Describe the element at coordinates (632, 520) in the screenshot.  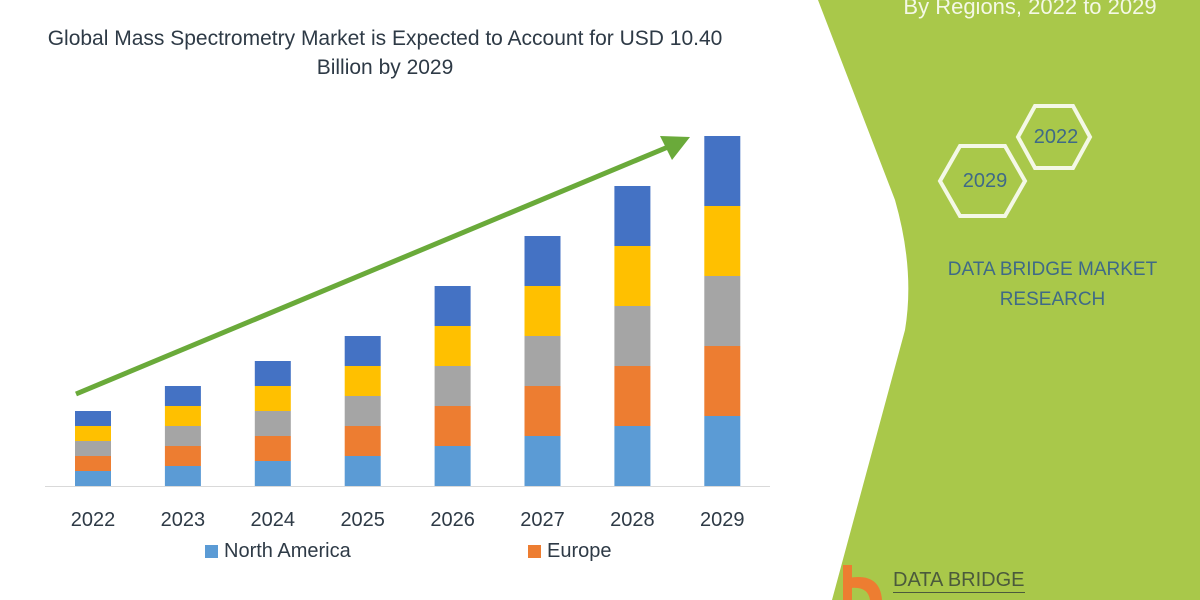
I see `x-tick-label: 2028` at that location.